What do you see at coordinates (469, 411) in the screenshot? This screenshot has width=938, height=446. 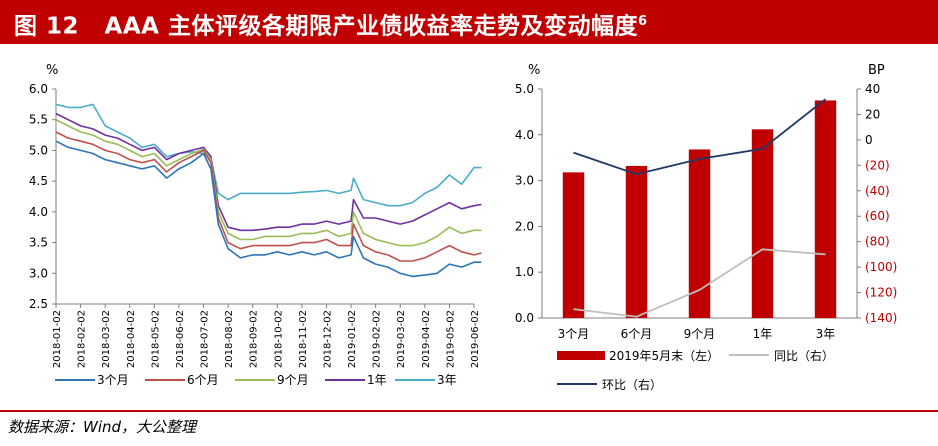 I see `source-divider` at bounding box center [469, 411].